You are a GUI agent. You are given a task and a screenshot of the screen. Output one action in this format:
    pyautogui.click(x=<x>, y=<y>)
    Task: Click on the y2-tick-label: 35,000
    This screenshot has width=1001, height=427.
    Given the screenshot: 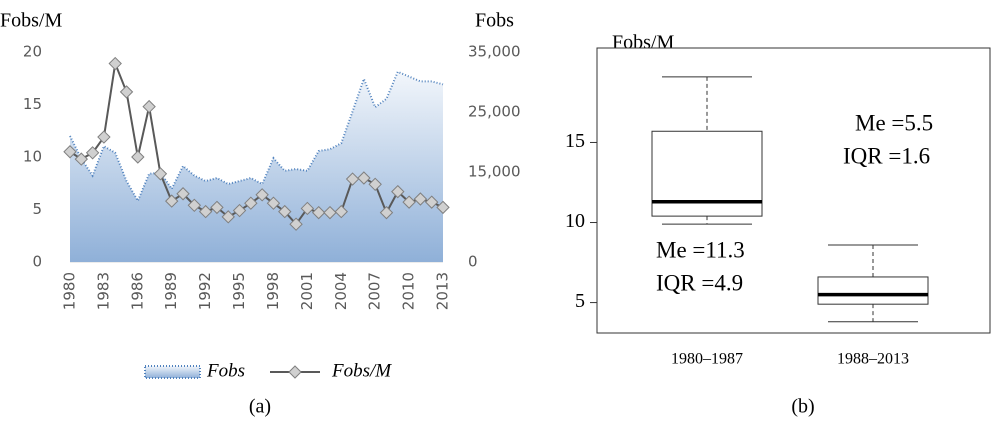 What is the action you would take?
    pyautogui.click(x=494, y=52)
    